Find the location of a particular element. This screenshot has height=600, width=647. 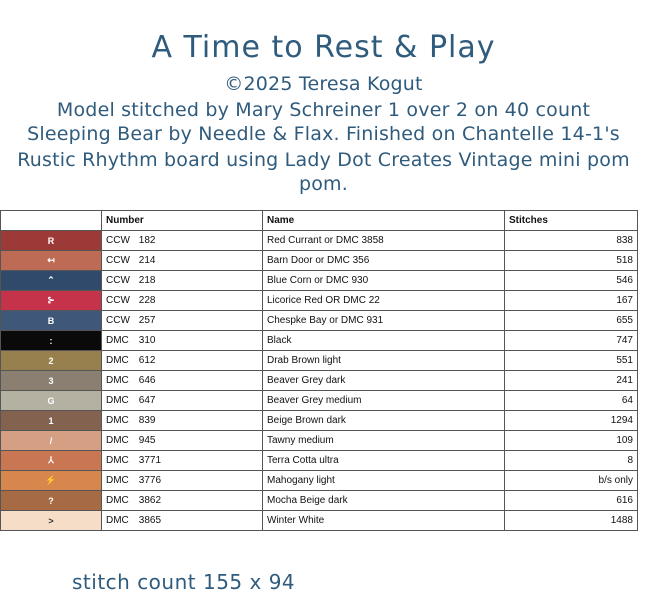

table-row: 2 DMC 612 Drab Brown light 551 is located at coordinates (319, 360).